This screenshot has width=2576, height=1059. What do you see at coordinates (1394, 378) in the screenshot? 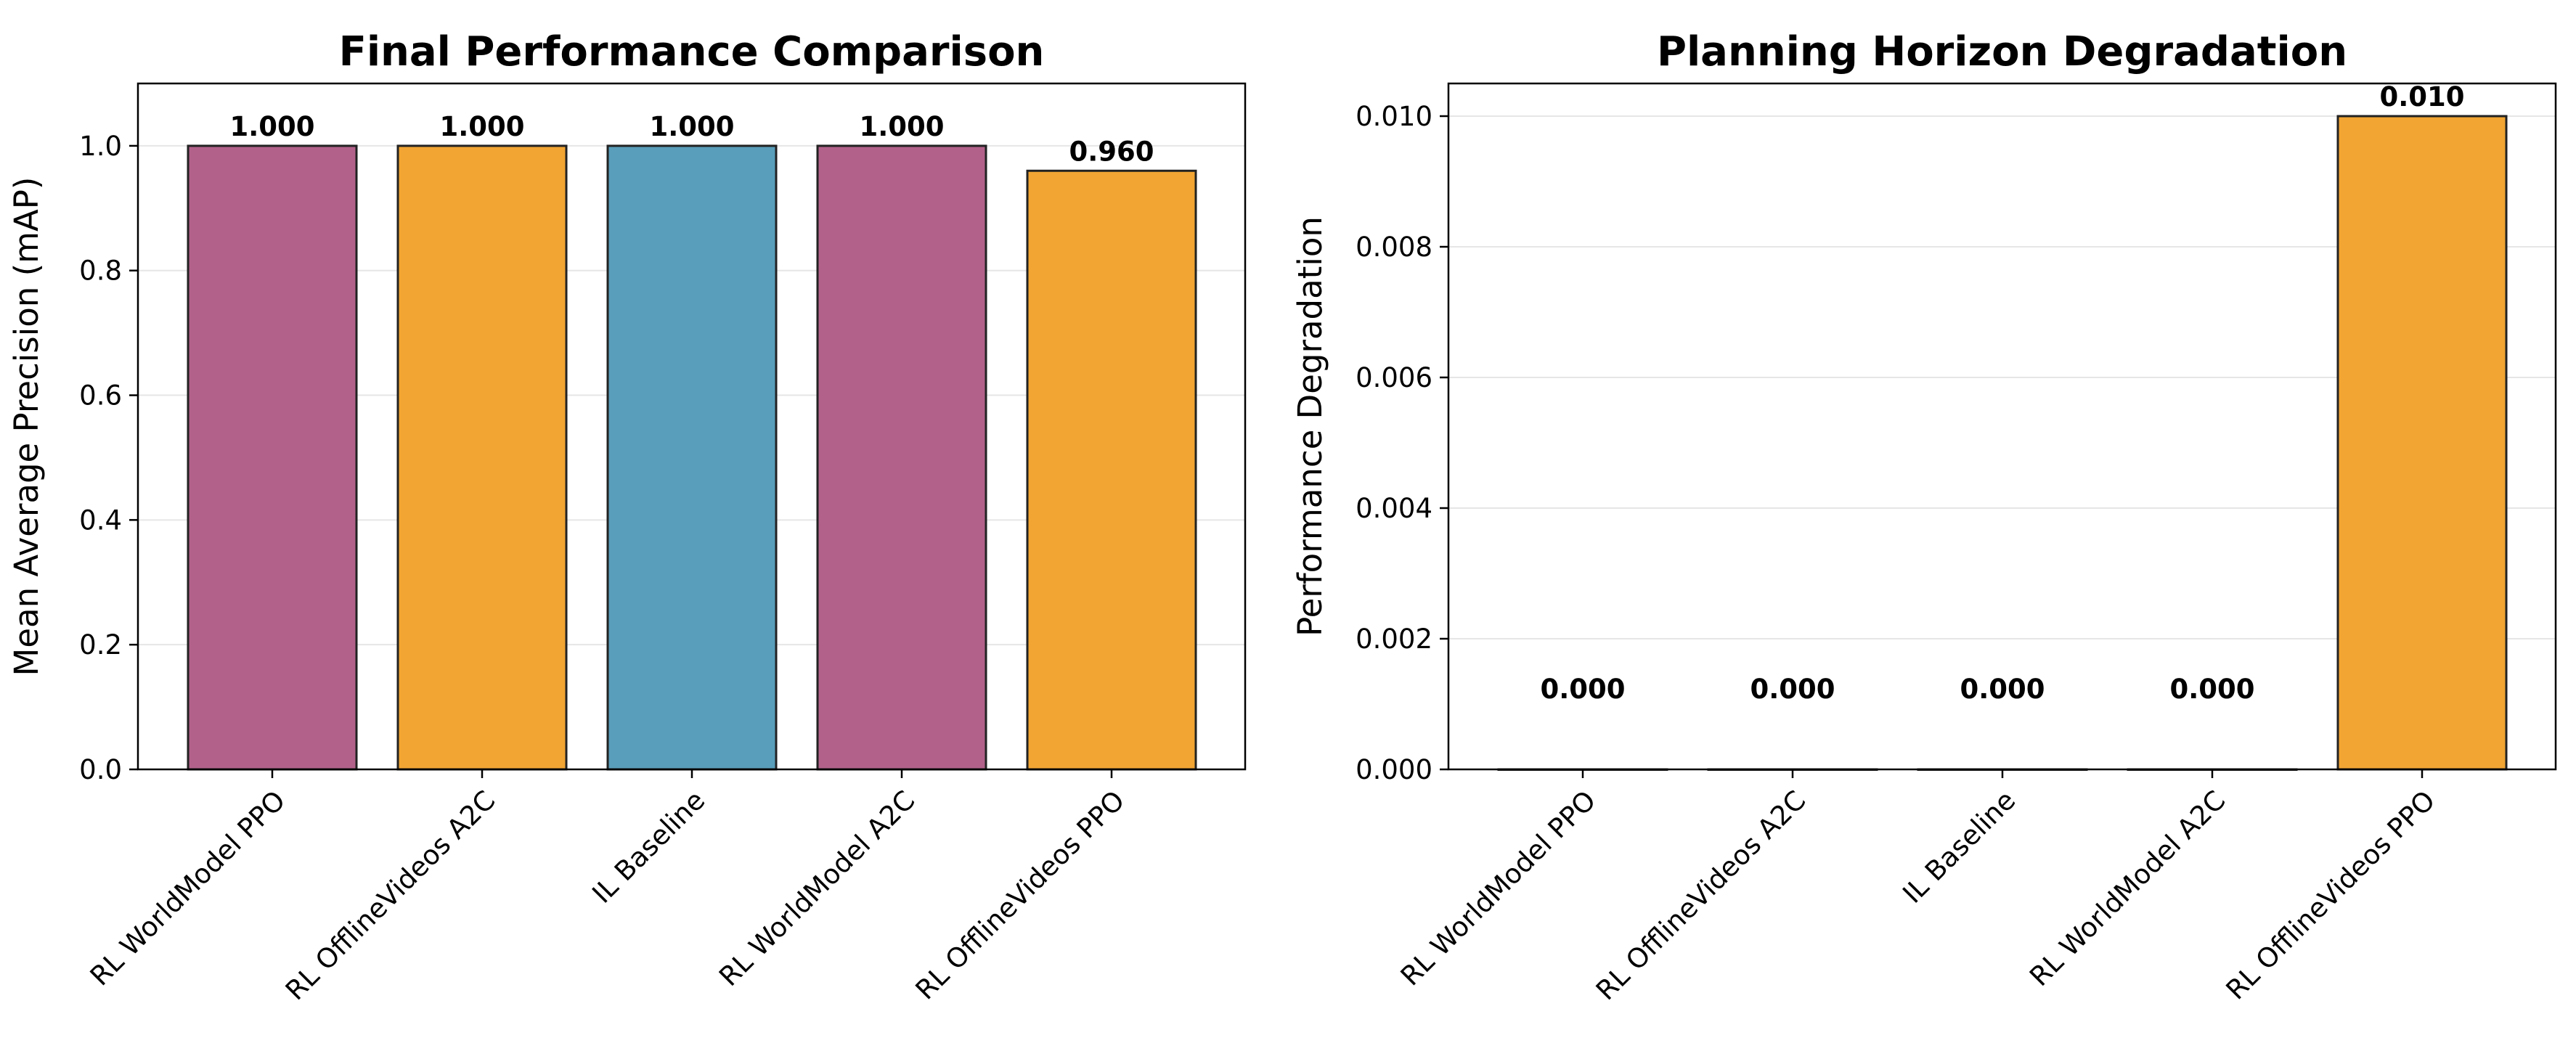
I see `y-tick-label: 0.006` at bounding box center [1394, 378].